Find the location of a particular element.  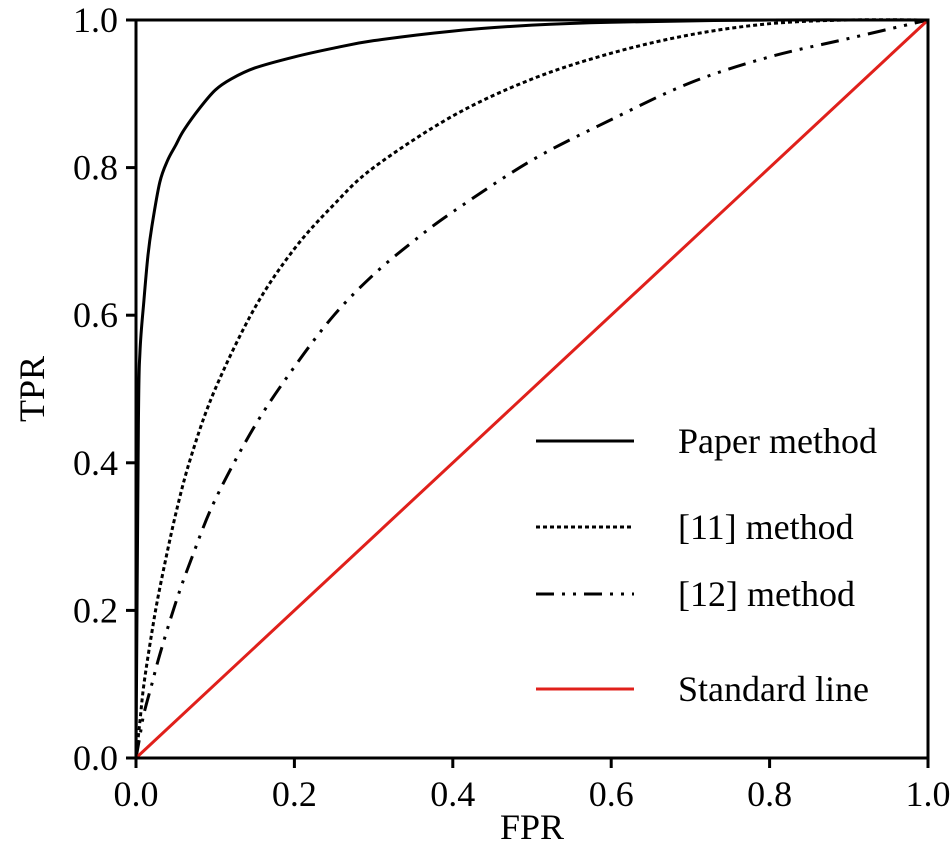

x-axis-label: FPR is located at coordinates (532, 827).